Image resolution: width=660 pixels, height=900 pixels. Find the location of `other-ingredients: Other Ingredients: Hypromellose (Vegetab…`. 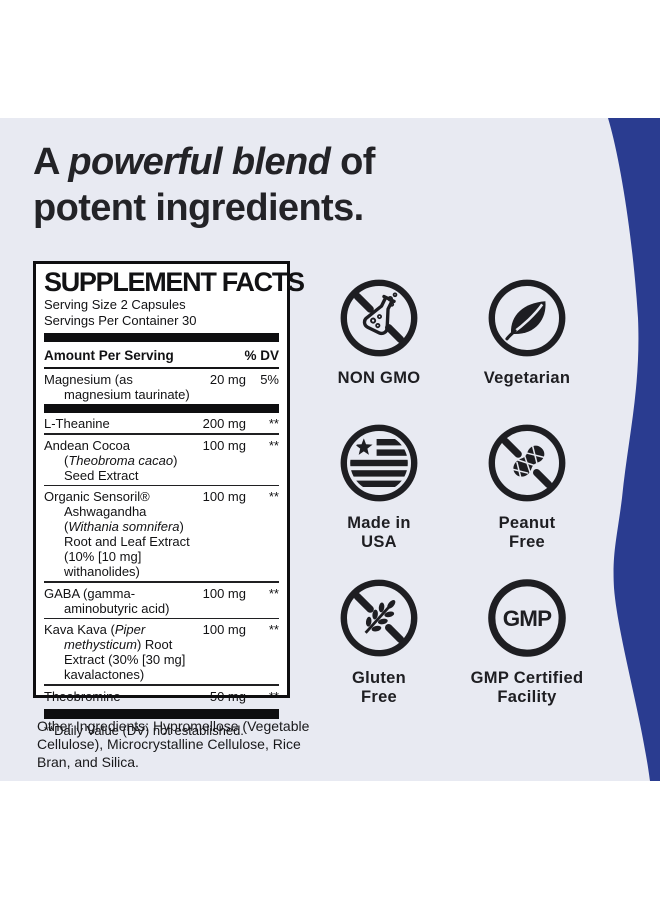

other-ingredients: Other Ingredients: Hypromellose (Vegetab… is located at coordinates (173, 744).